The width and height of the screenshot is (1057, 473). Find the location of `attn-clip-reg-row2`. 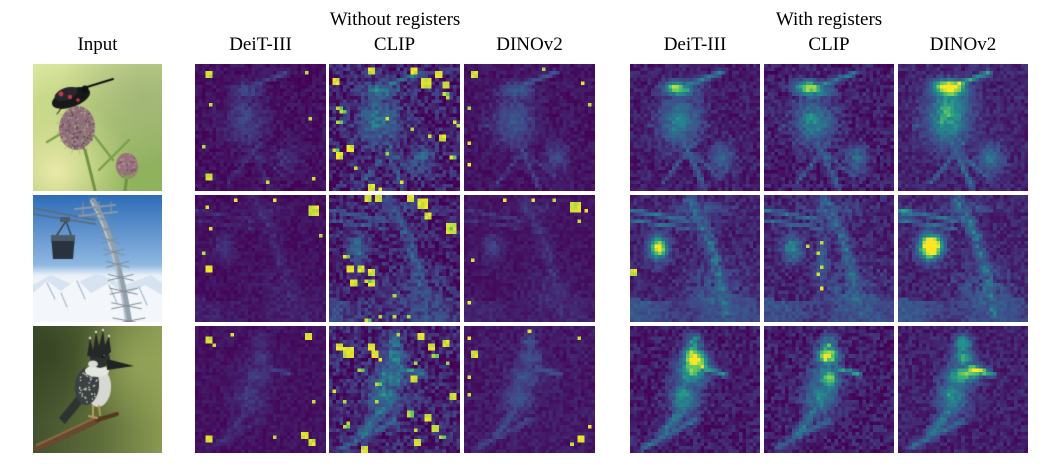

attn-clip-reg-row2 is located at coordinates (829, 258).